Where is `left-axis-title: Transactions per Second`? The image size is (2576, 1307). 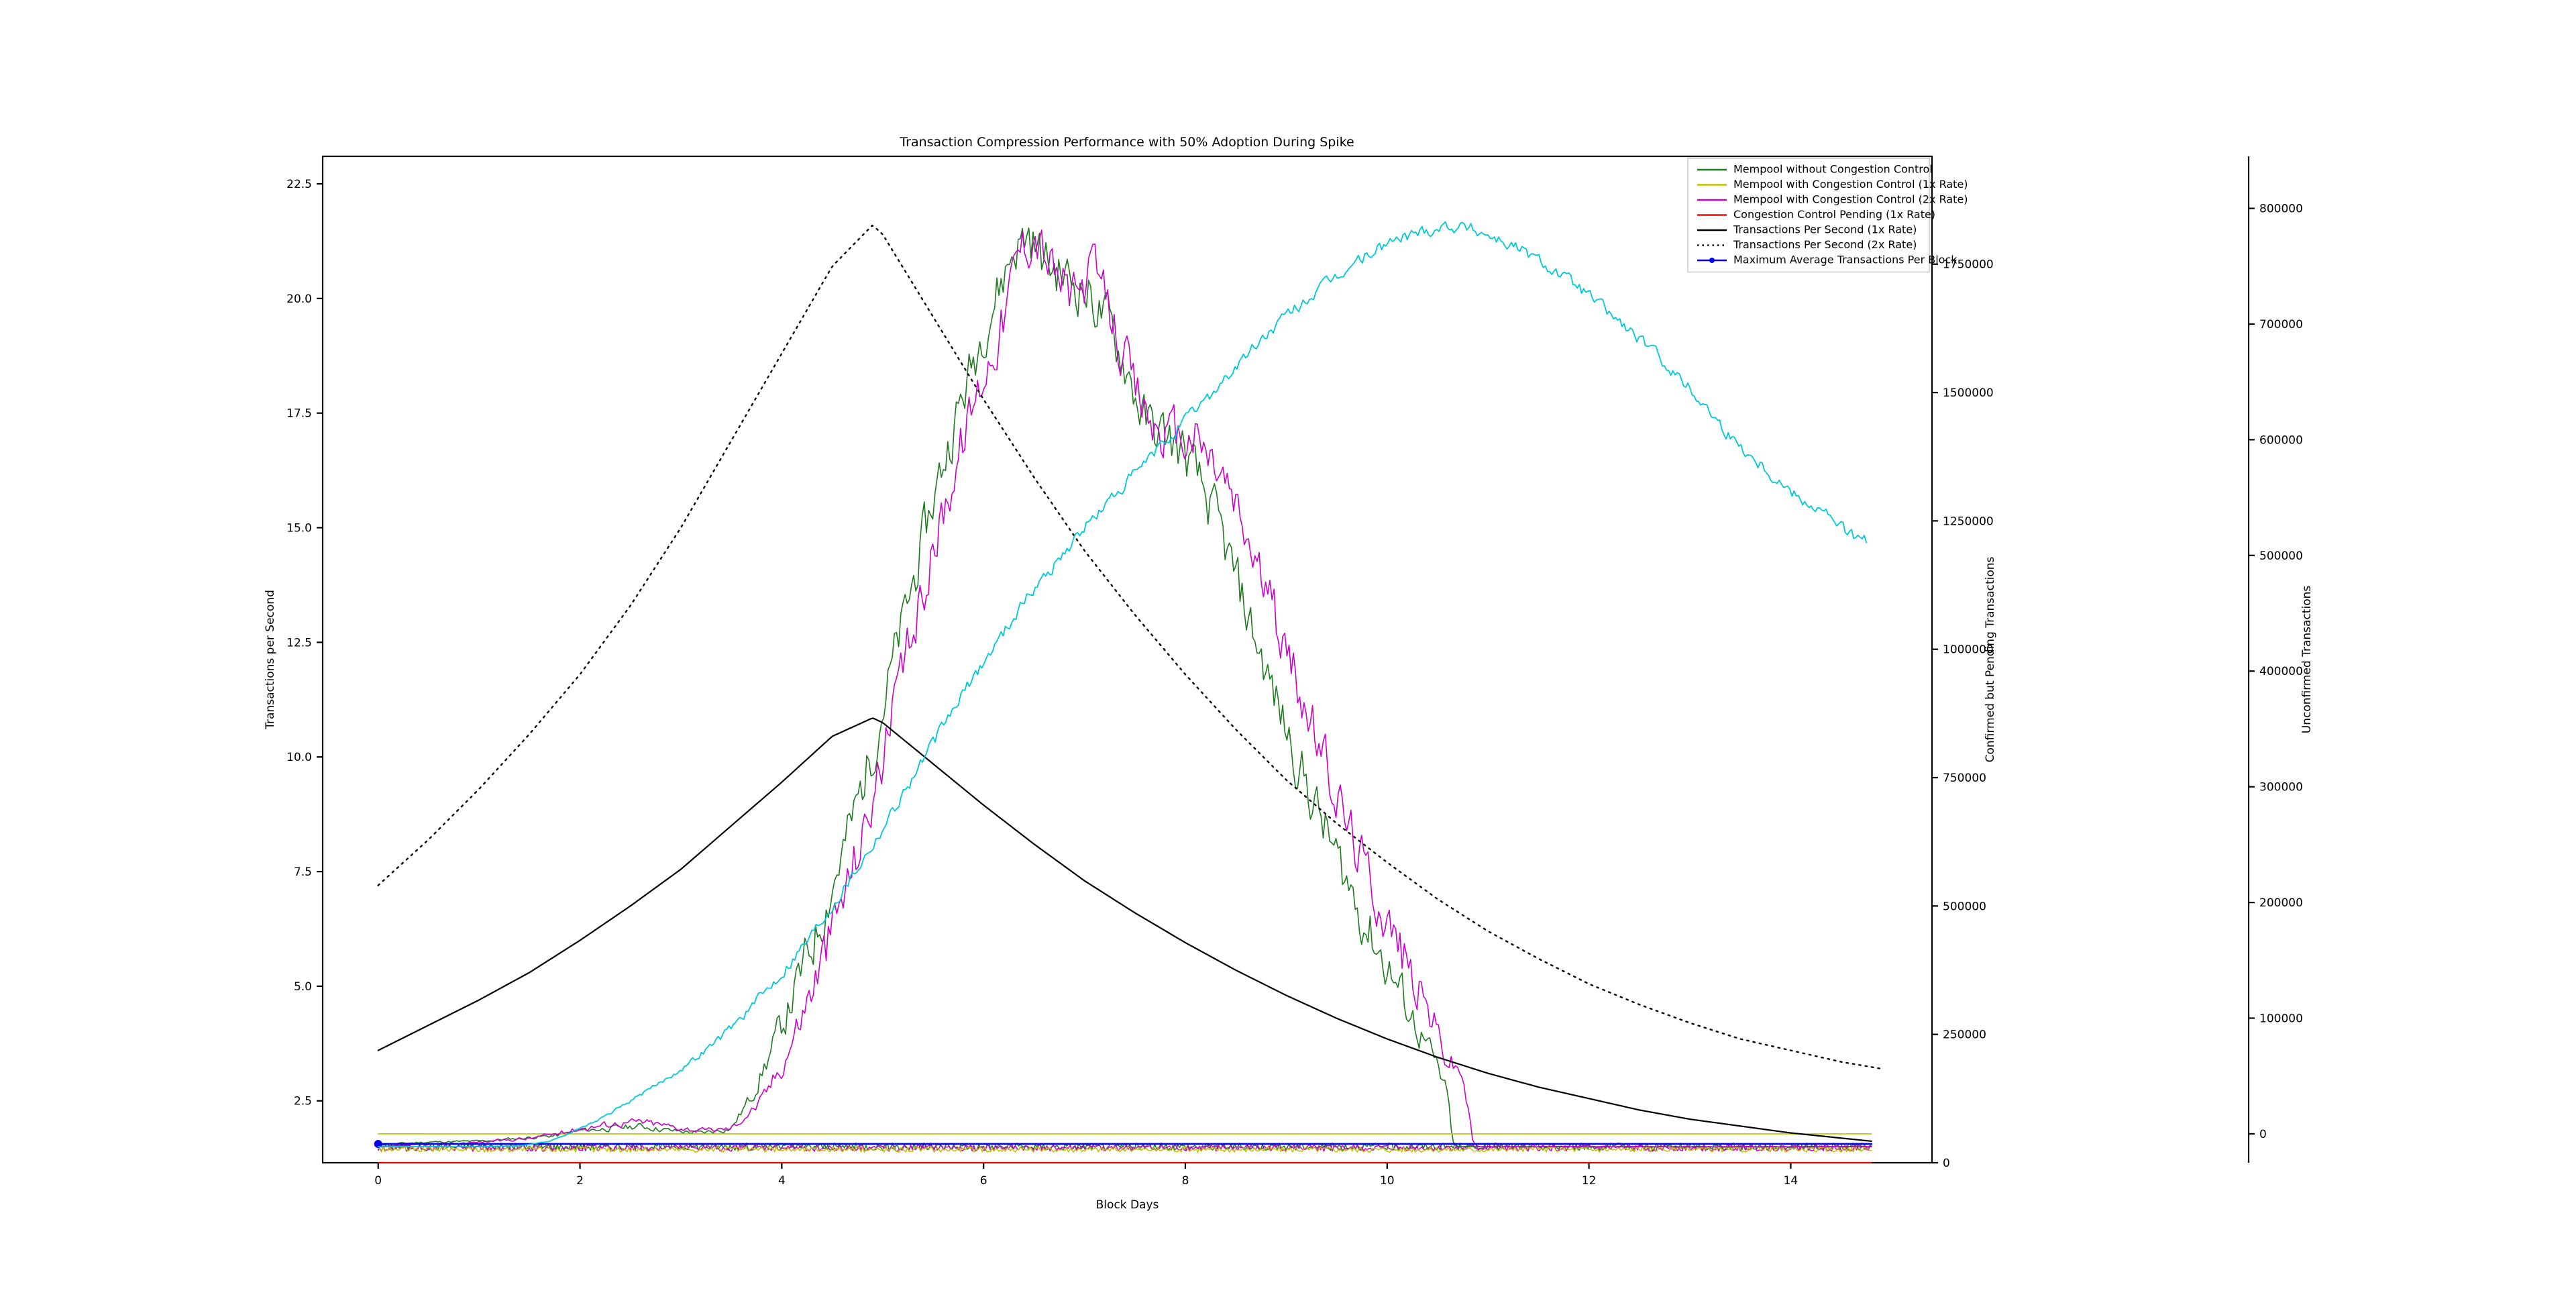 left-axis-title: Transactions per Second is located at coordinates (270, 660).